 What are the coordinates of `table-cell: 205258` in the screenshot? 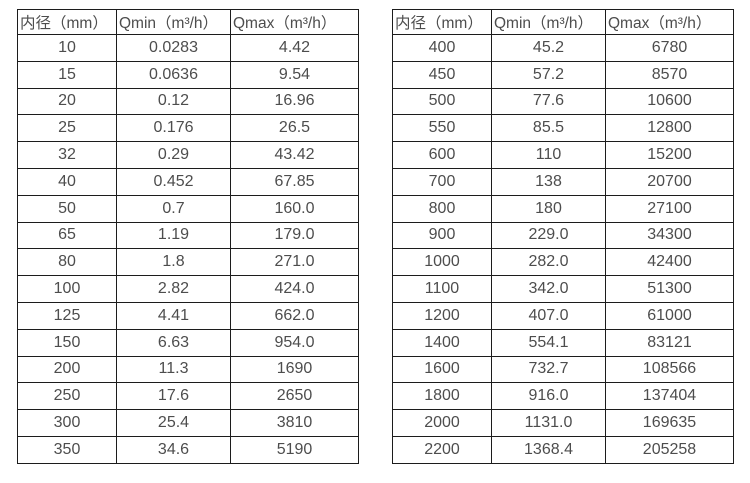 It's located at (669, 449).